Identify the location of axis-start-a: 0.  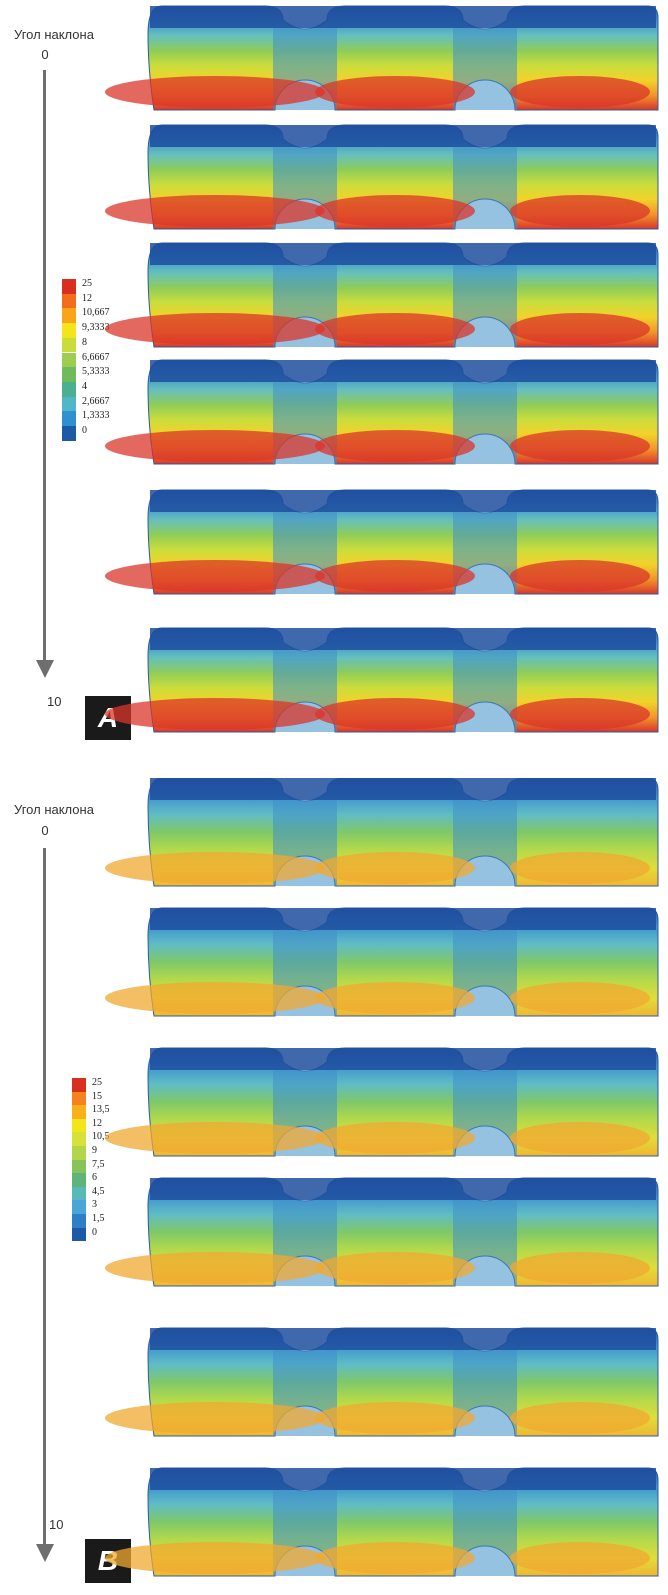
(45, 54).